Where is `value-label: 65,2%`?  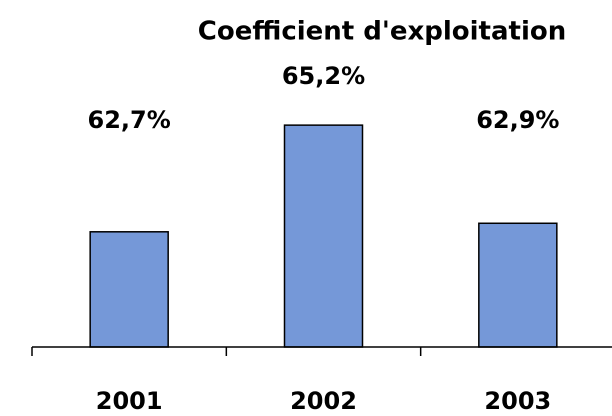
value-label: 65,2% is located at coordinates (323, 76).